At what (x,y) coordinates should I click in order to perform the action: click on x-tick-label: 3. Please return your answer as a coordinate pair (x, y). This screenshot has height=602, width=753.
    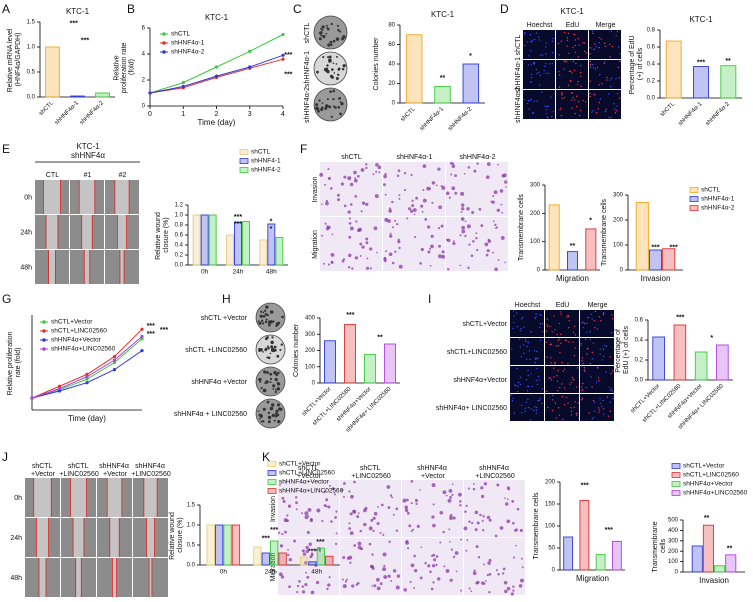
    Looking at the image, I should click on (250, 114).